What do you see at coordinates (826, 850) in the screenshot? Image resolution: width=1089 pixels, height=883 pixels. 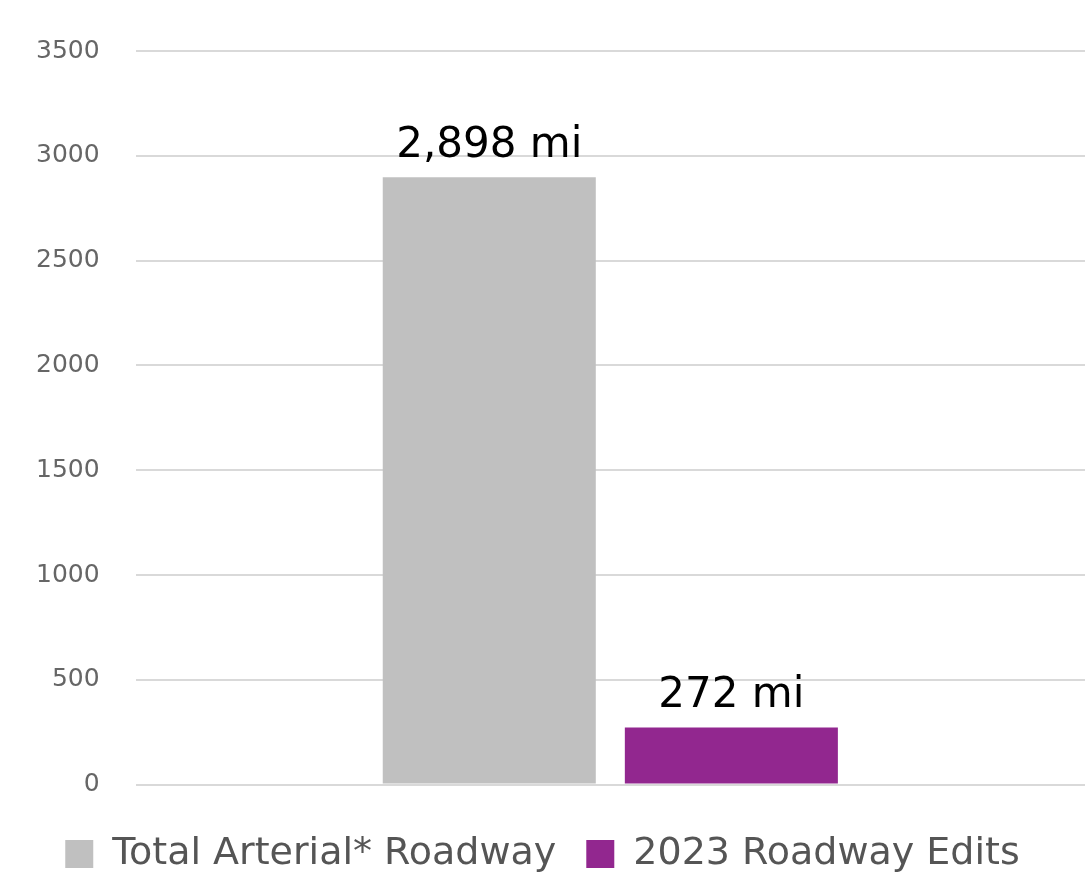 I see `legend-label: 2023 Roadway Edits` at bounding box center [826, 850].